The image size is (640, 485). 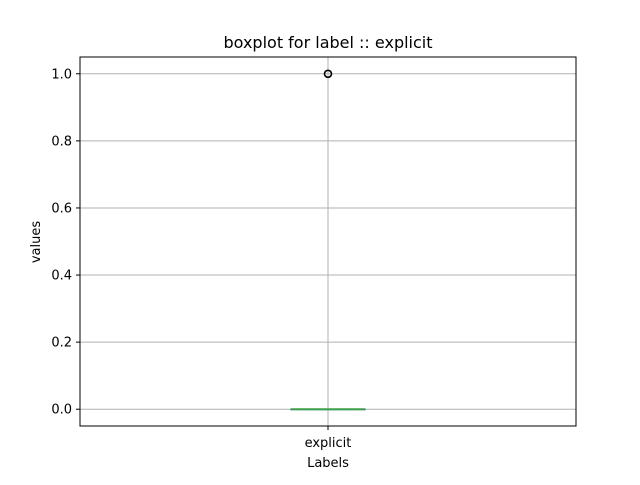 I want to click on y-tick-label: 0.4, so click(x=61, y=276).